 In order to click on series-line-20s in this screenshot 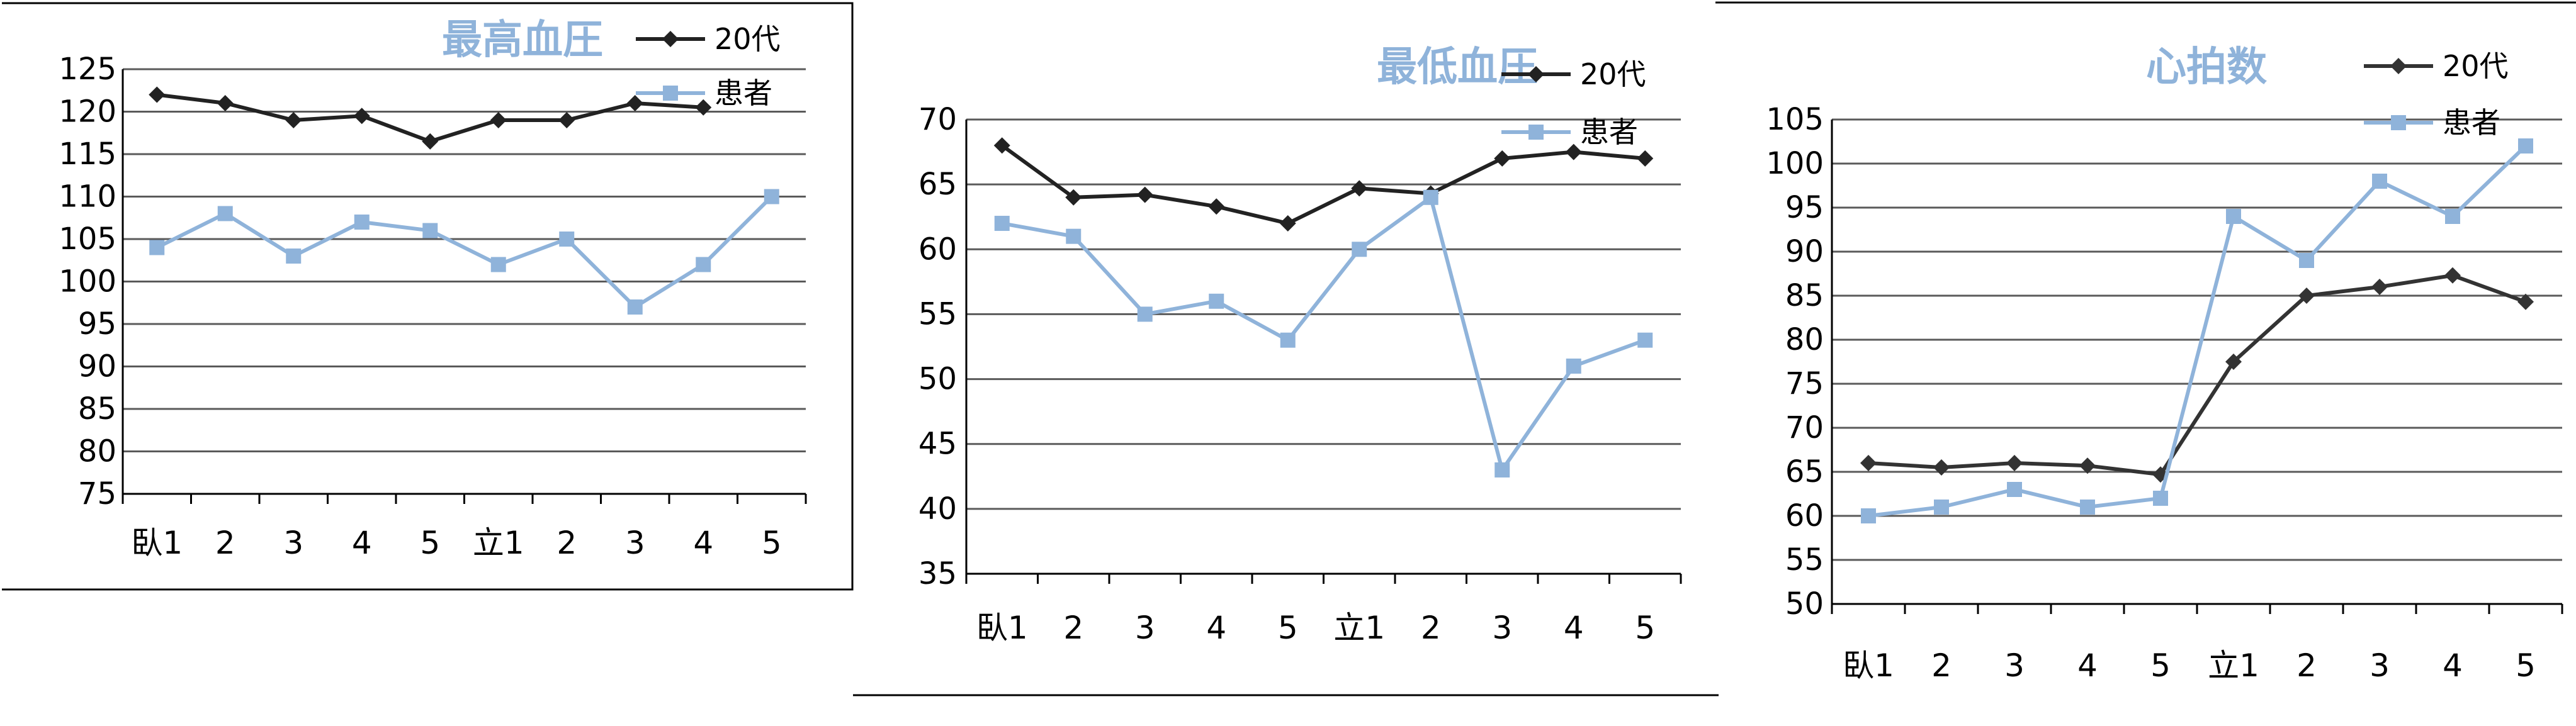, I will do `click(2197, 375)`.